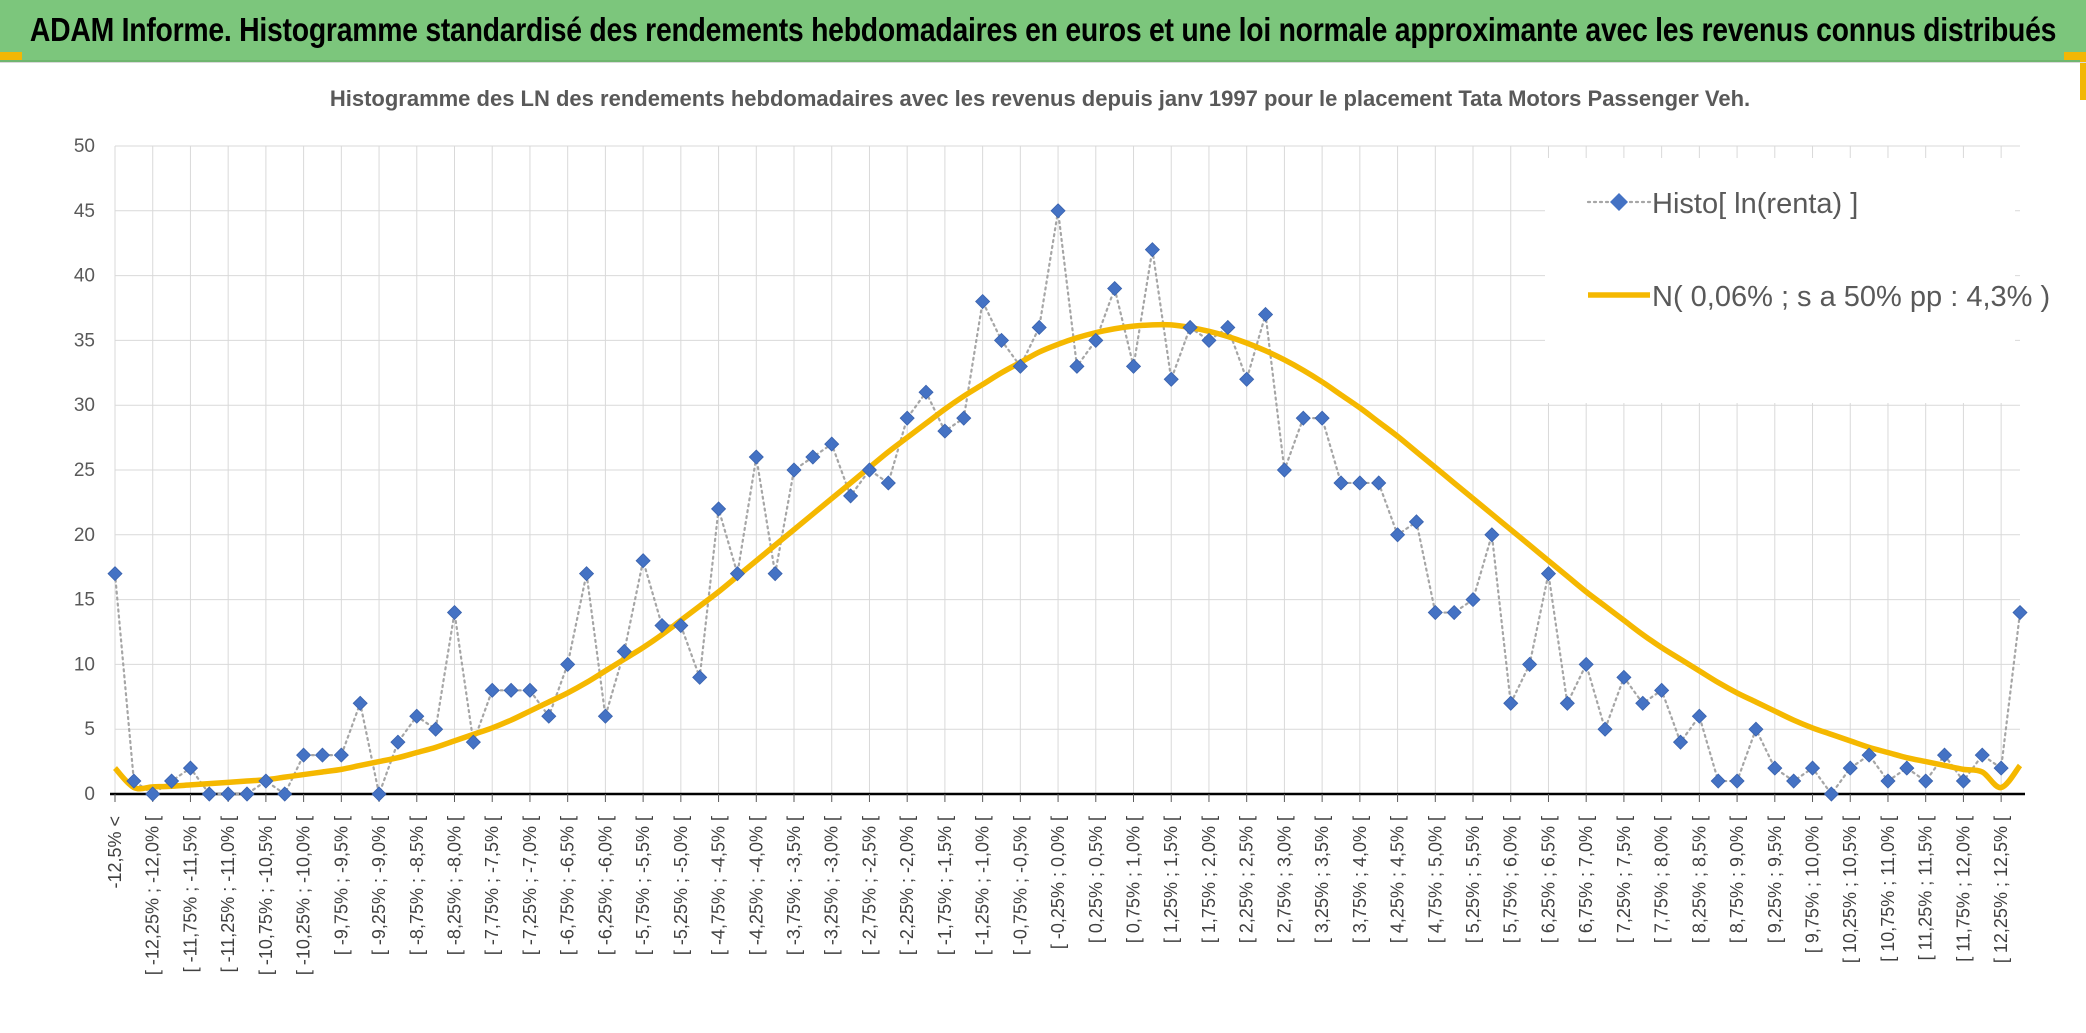 The width and height of the screenshot is (2086, 1033). I want to click on y-tick-label: 15, so click(84, 600).